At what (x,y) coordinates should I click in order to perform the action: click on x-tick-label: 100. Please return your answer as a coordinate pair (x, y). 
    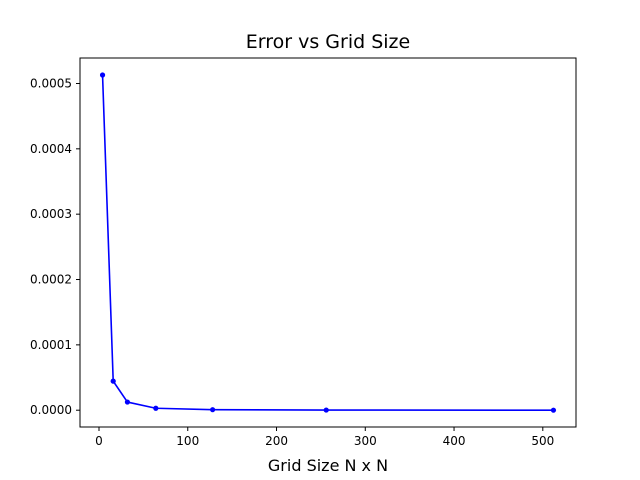
    Looking at the image, I should click on (187, 441).